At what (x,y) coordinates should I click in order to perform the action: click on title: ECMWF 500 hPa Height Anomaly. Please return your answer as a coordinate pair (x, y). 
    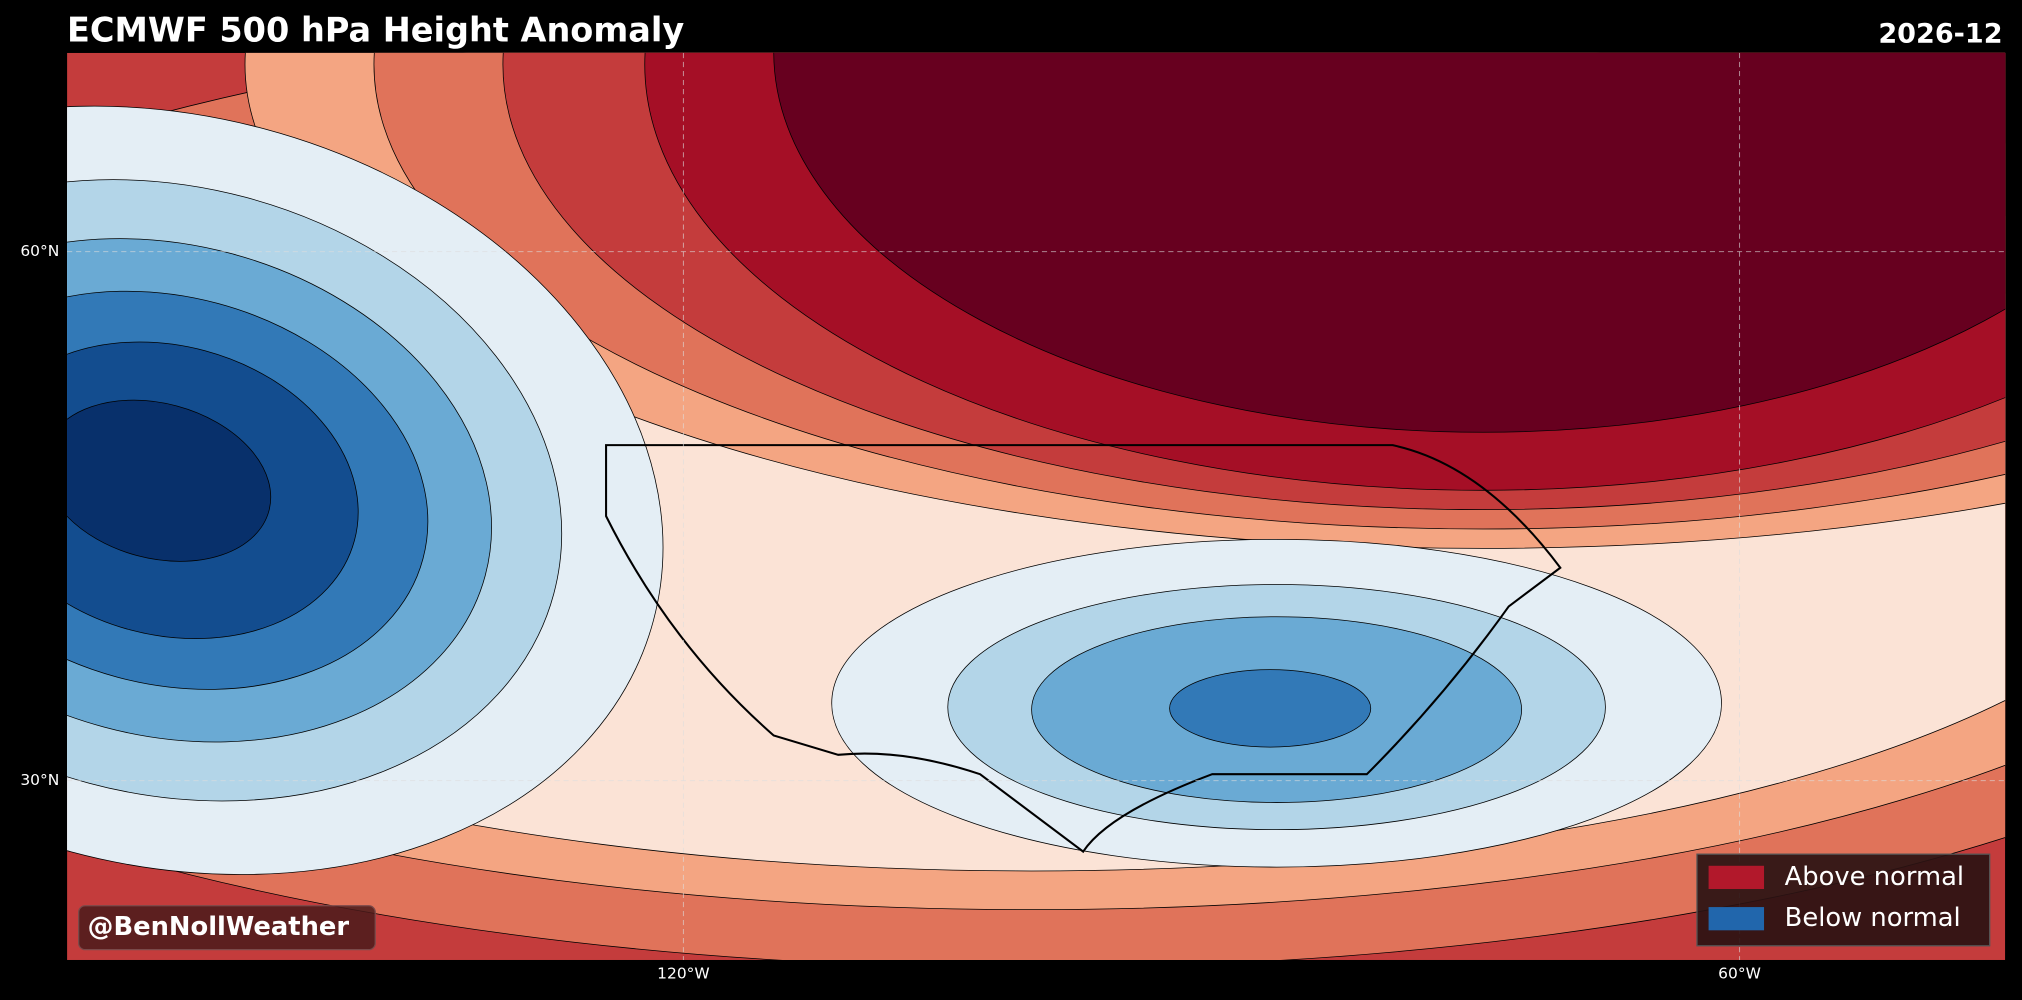
    Looking at the image, I should click on (375, 30).